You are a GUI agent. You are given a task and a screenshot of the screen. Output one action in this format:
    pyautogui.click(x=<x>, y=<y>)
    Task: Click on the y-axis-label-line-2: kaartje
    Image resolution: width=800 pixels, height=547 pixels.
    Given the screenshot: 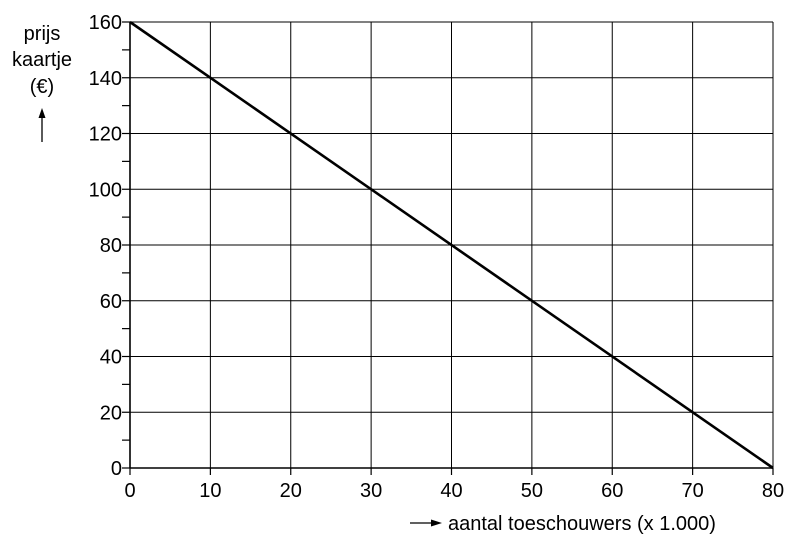 What is the action you would take?
    pyautogui.click(x=42, y=60)
    